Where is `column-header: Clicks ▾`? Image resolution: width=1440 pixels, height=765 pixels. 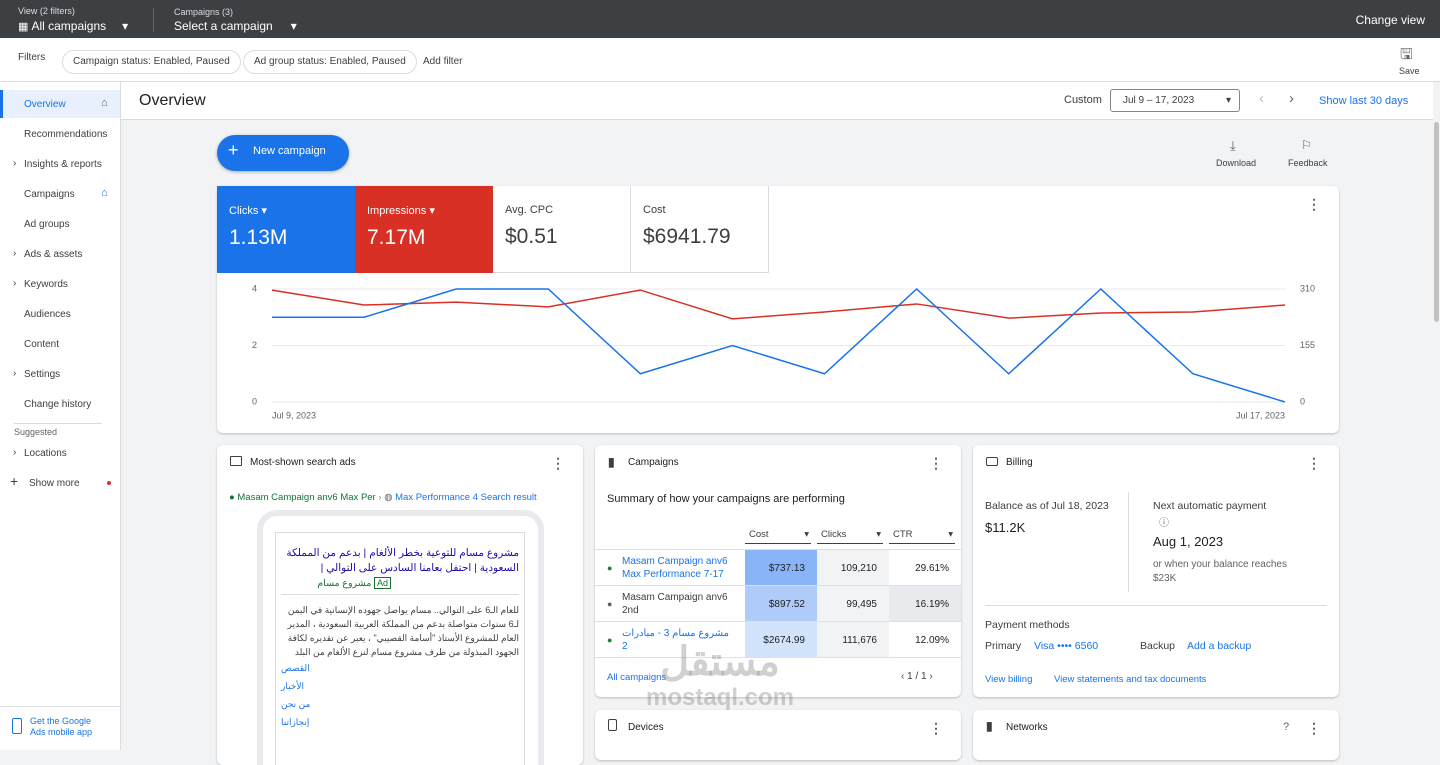
column-header: Clicks ▾ is located at coordinates (850, 536).